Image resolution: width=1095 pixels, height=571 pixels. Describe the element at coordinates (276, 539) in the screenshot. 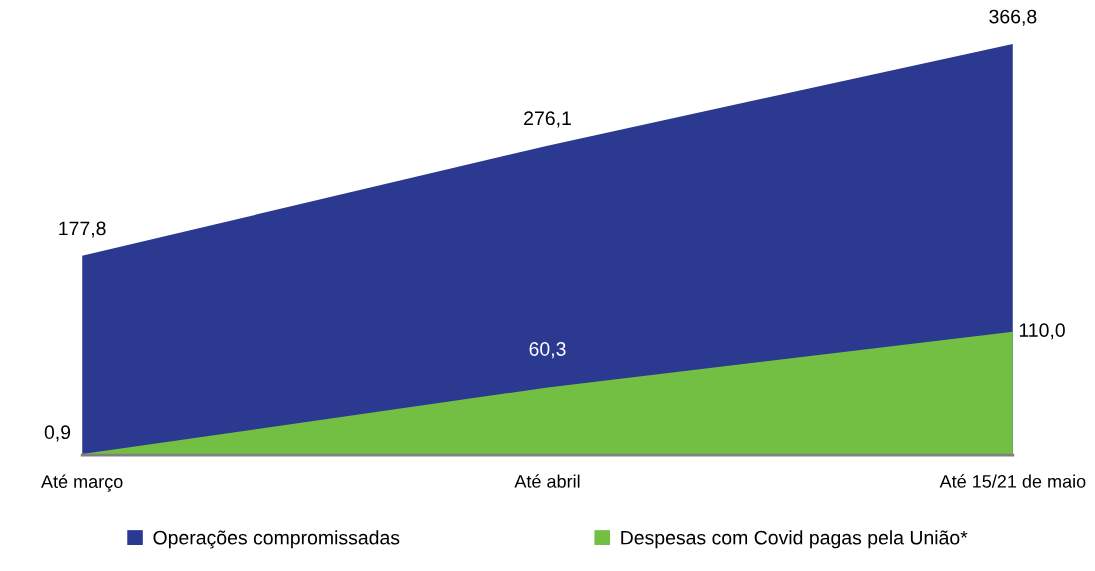

I see `legend-label: Operações compromissadas` at that location.